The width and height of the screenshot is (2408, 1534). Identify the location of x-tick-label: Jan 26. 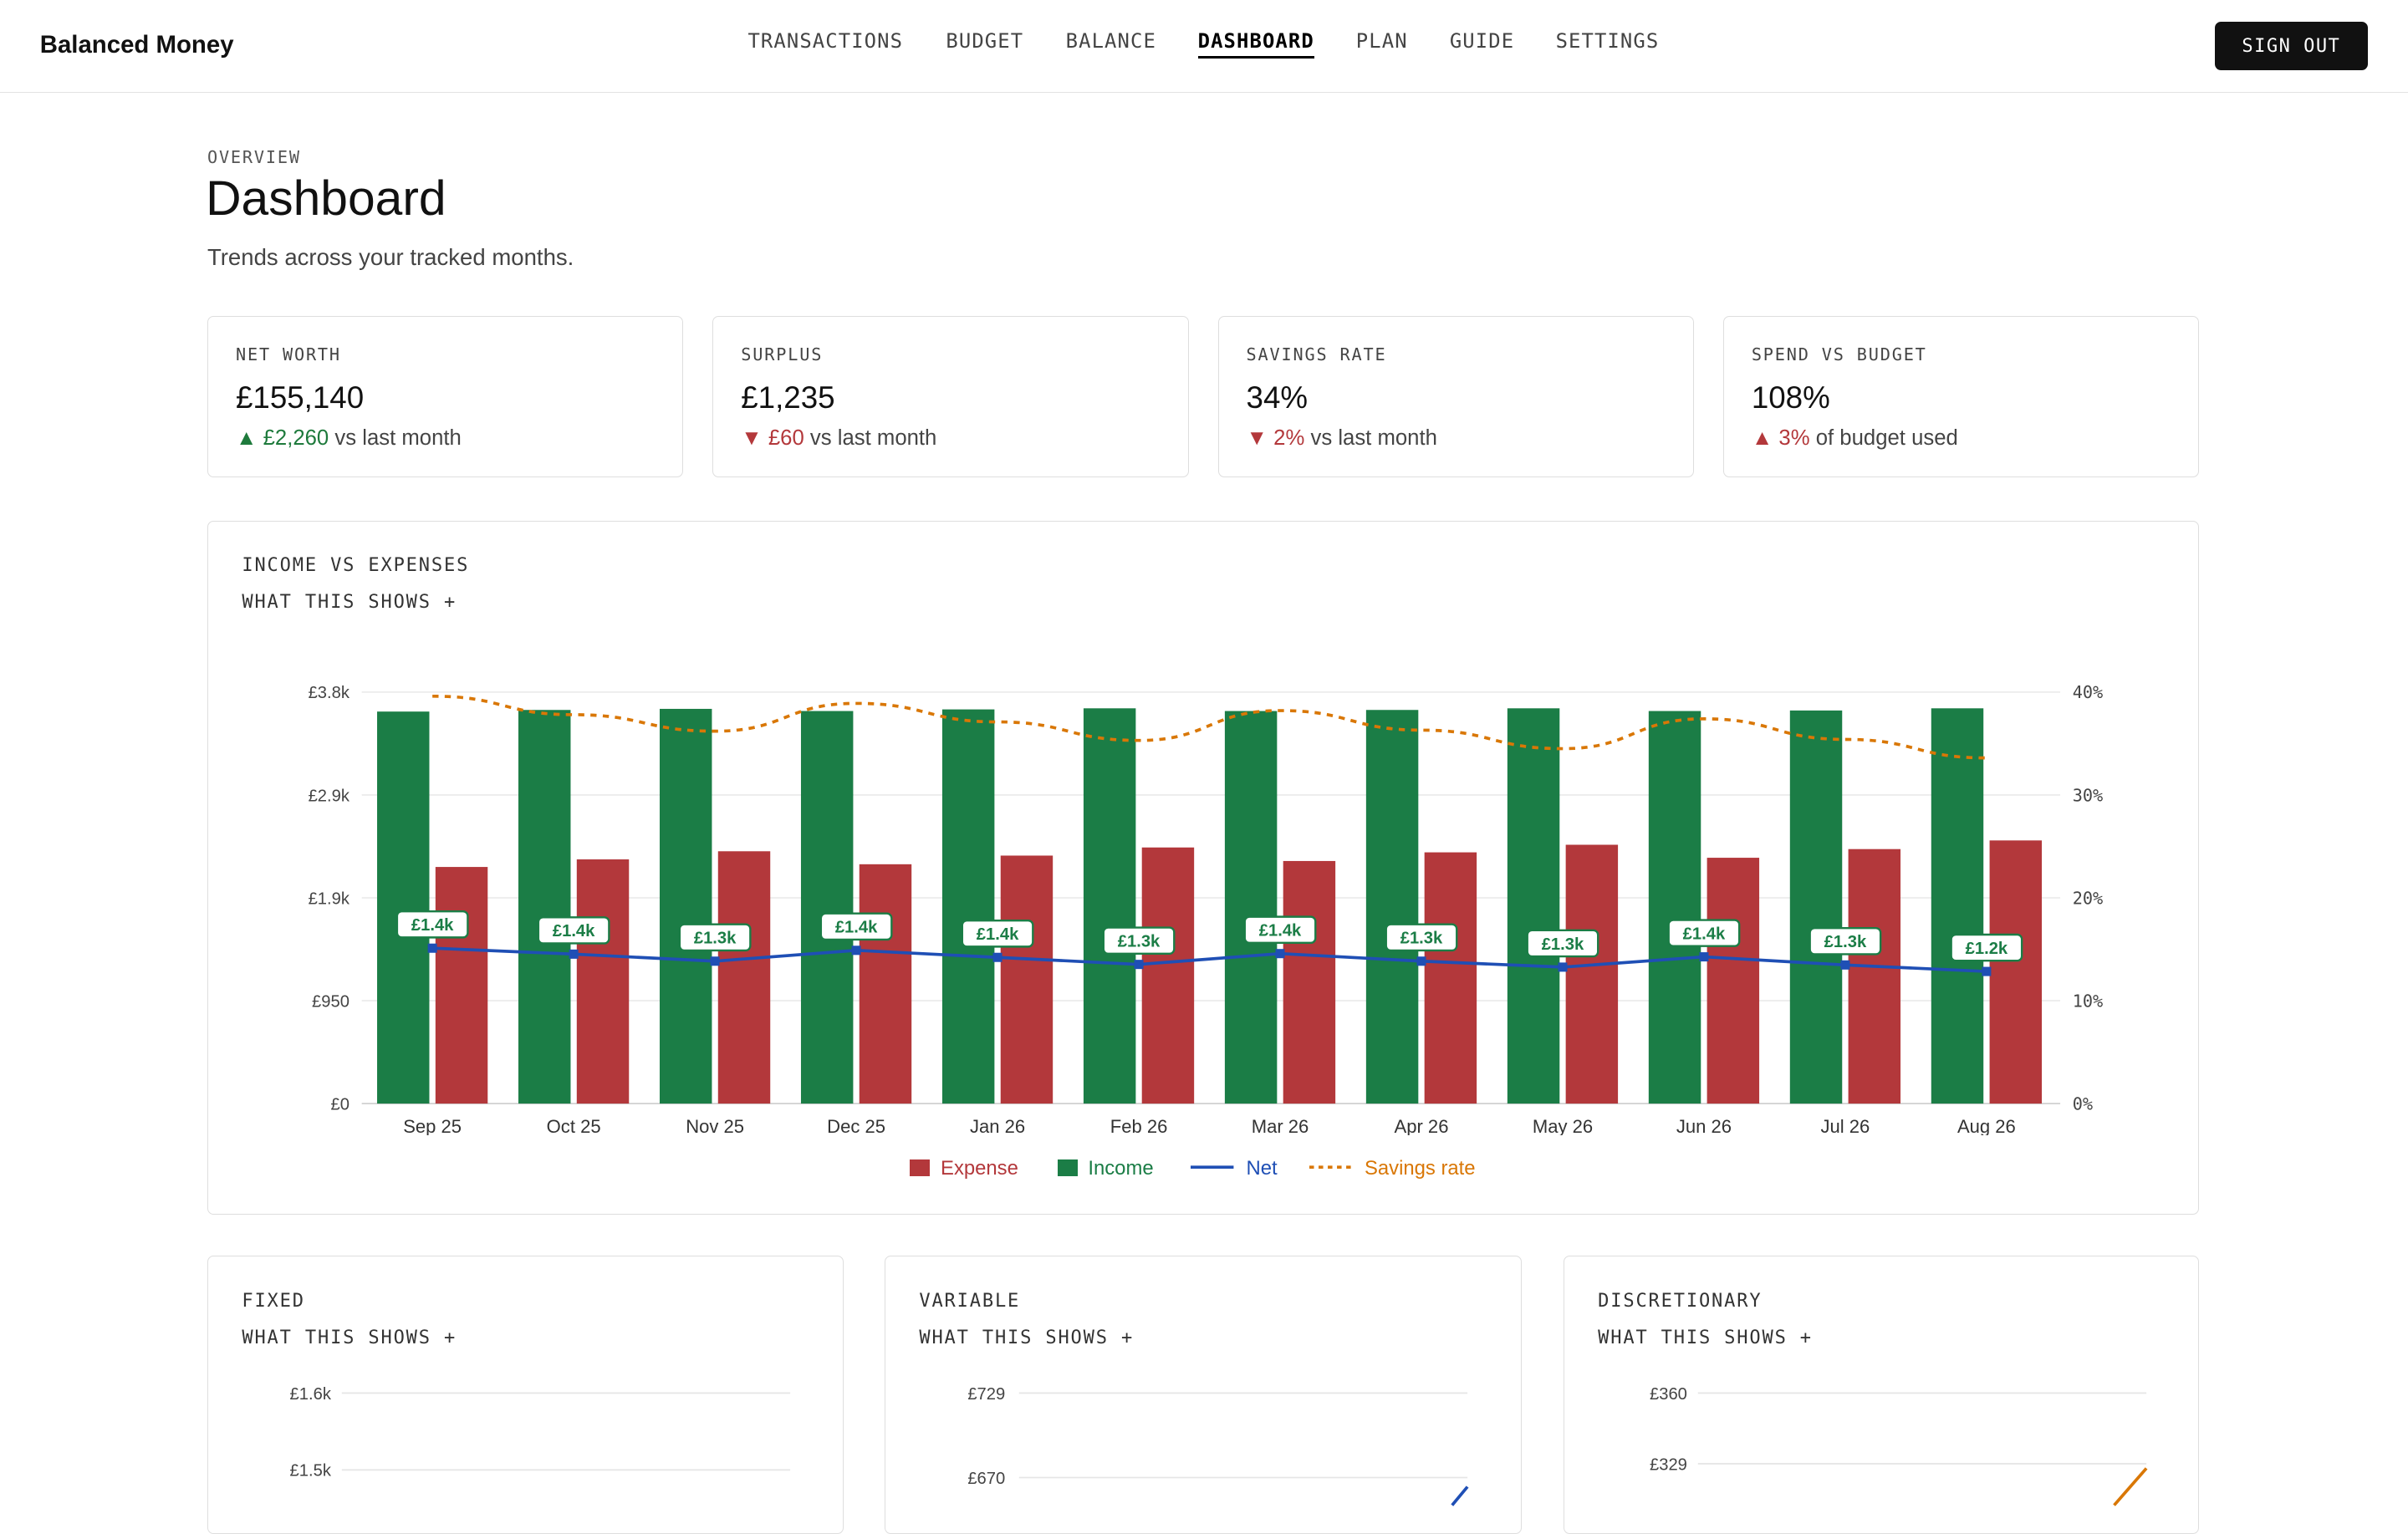
(997, 1126).